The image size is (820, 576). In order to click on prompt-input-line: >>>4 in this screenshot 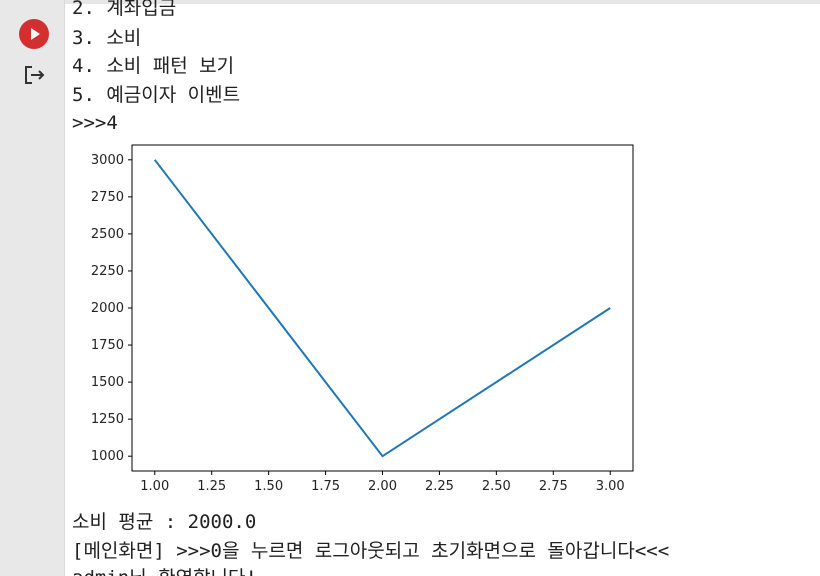, I will do `click(95, 123)`.